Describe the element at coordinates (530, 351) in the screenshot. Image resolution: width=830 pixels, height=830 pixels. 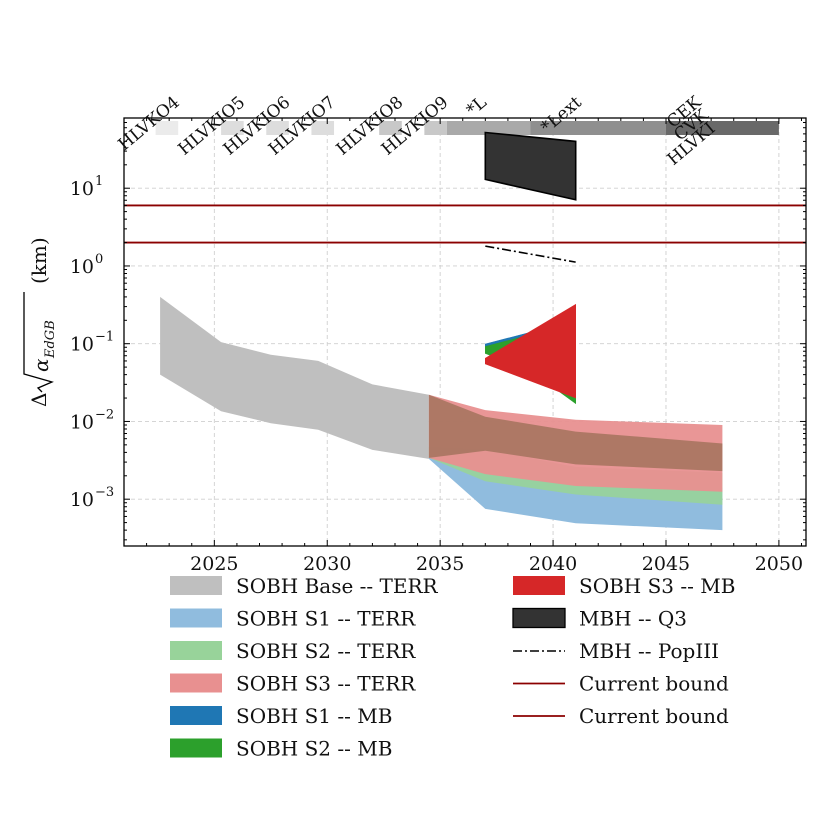
I see `band-sobh-s3-mb` at that location.